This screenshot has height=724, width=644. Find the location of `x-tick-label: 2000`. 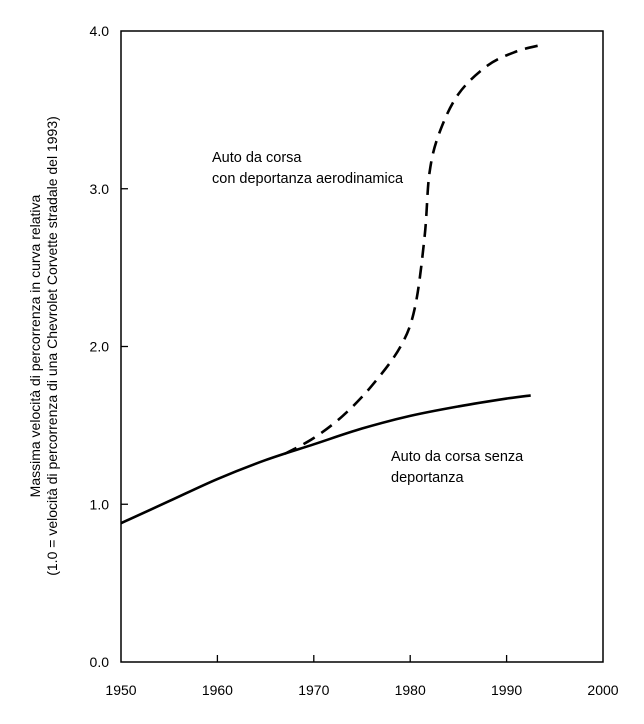

x-tick-label: 2000 is located at coordinates (602, 690).